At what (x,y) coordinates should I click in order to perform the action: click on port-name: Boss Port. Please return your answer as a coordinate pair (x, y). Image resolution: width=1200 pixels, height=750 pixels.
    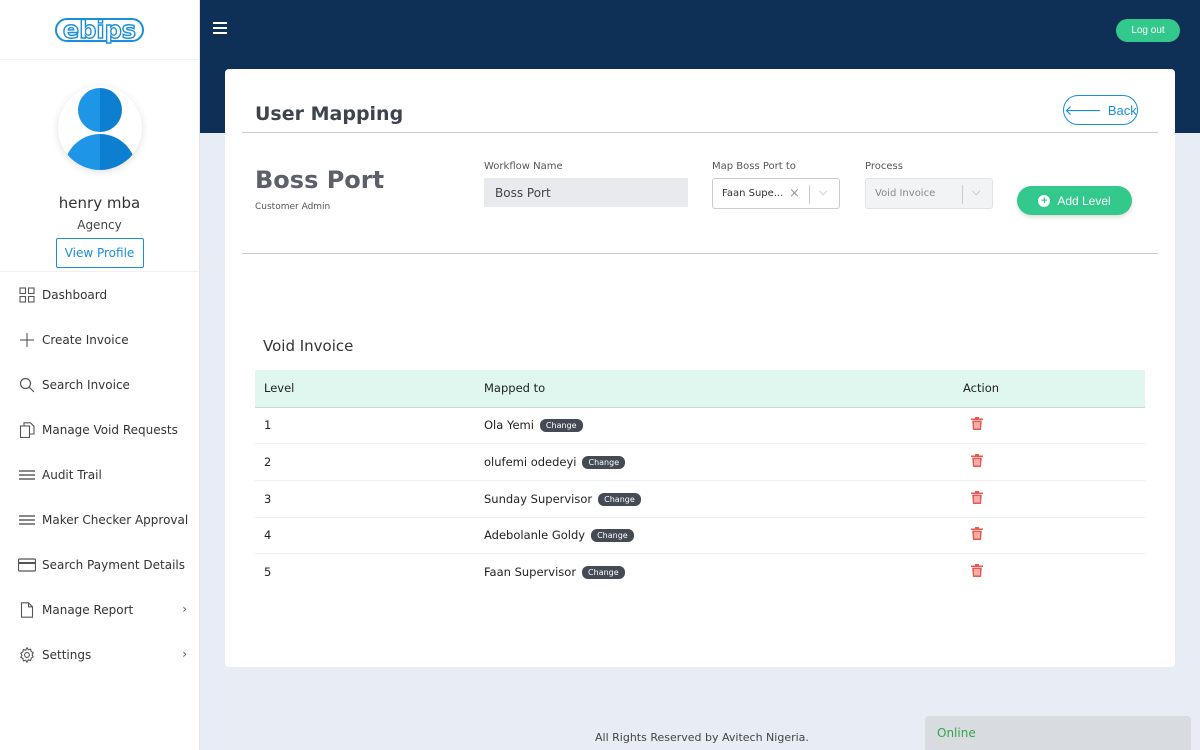
    Looking at the image, I should click on (320, 180).